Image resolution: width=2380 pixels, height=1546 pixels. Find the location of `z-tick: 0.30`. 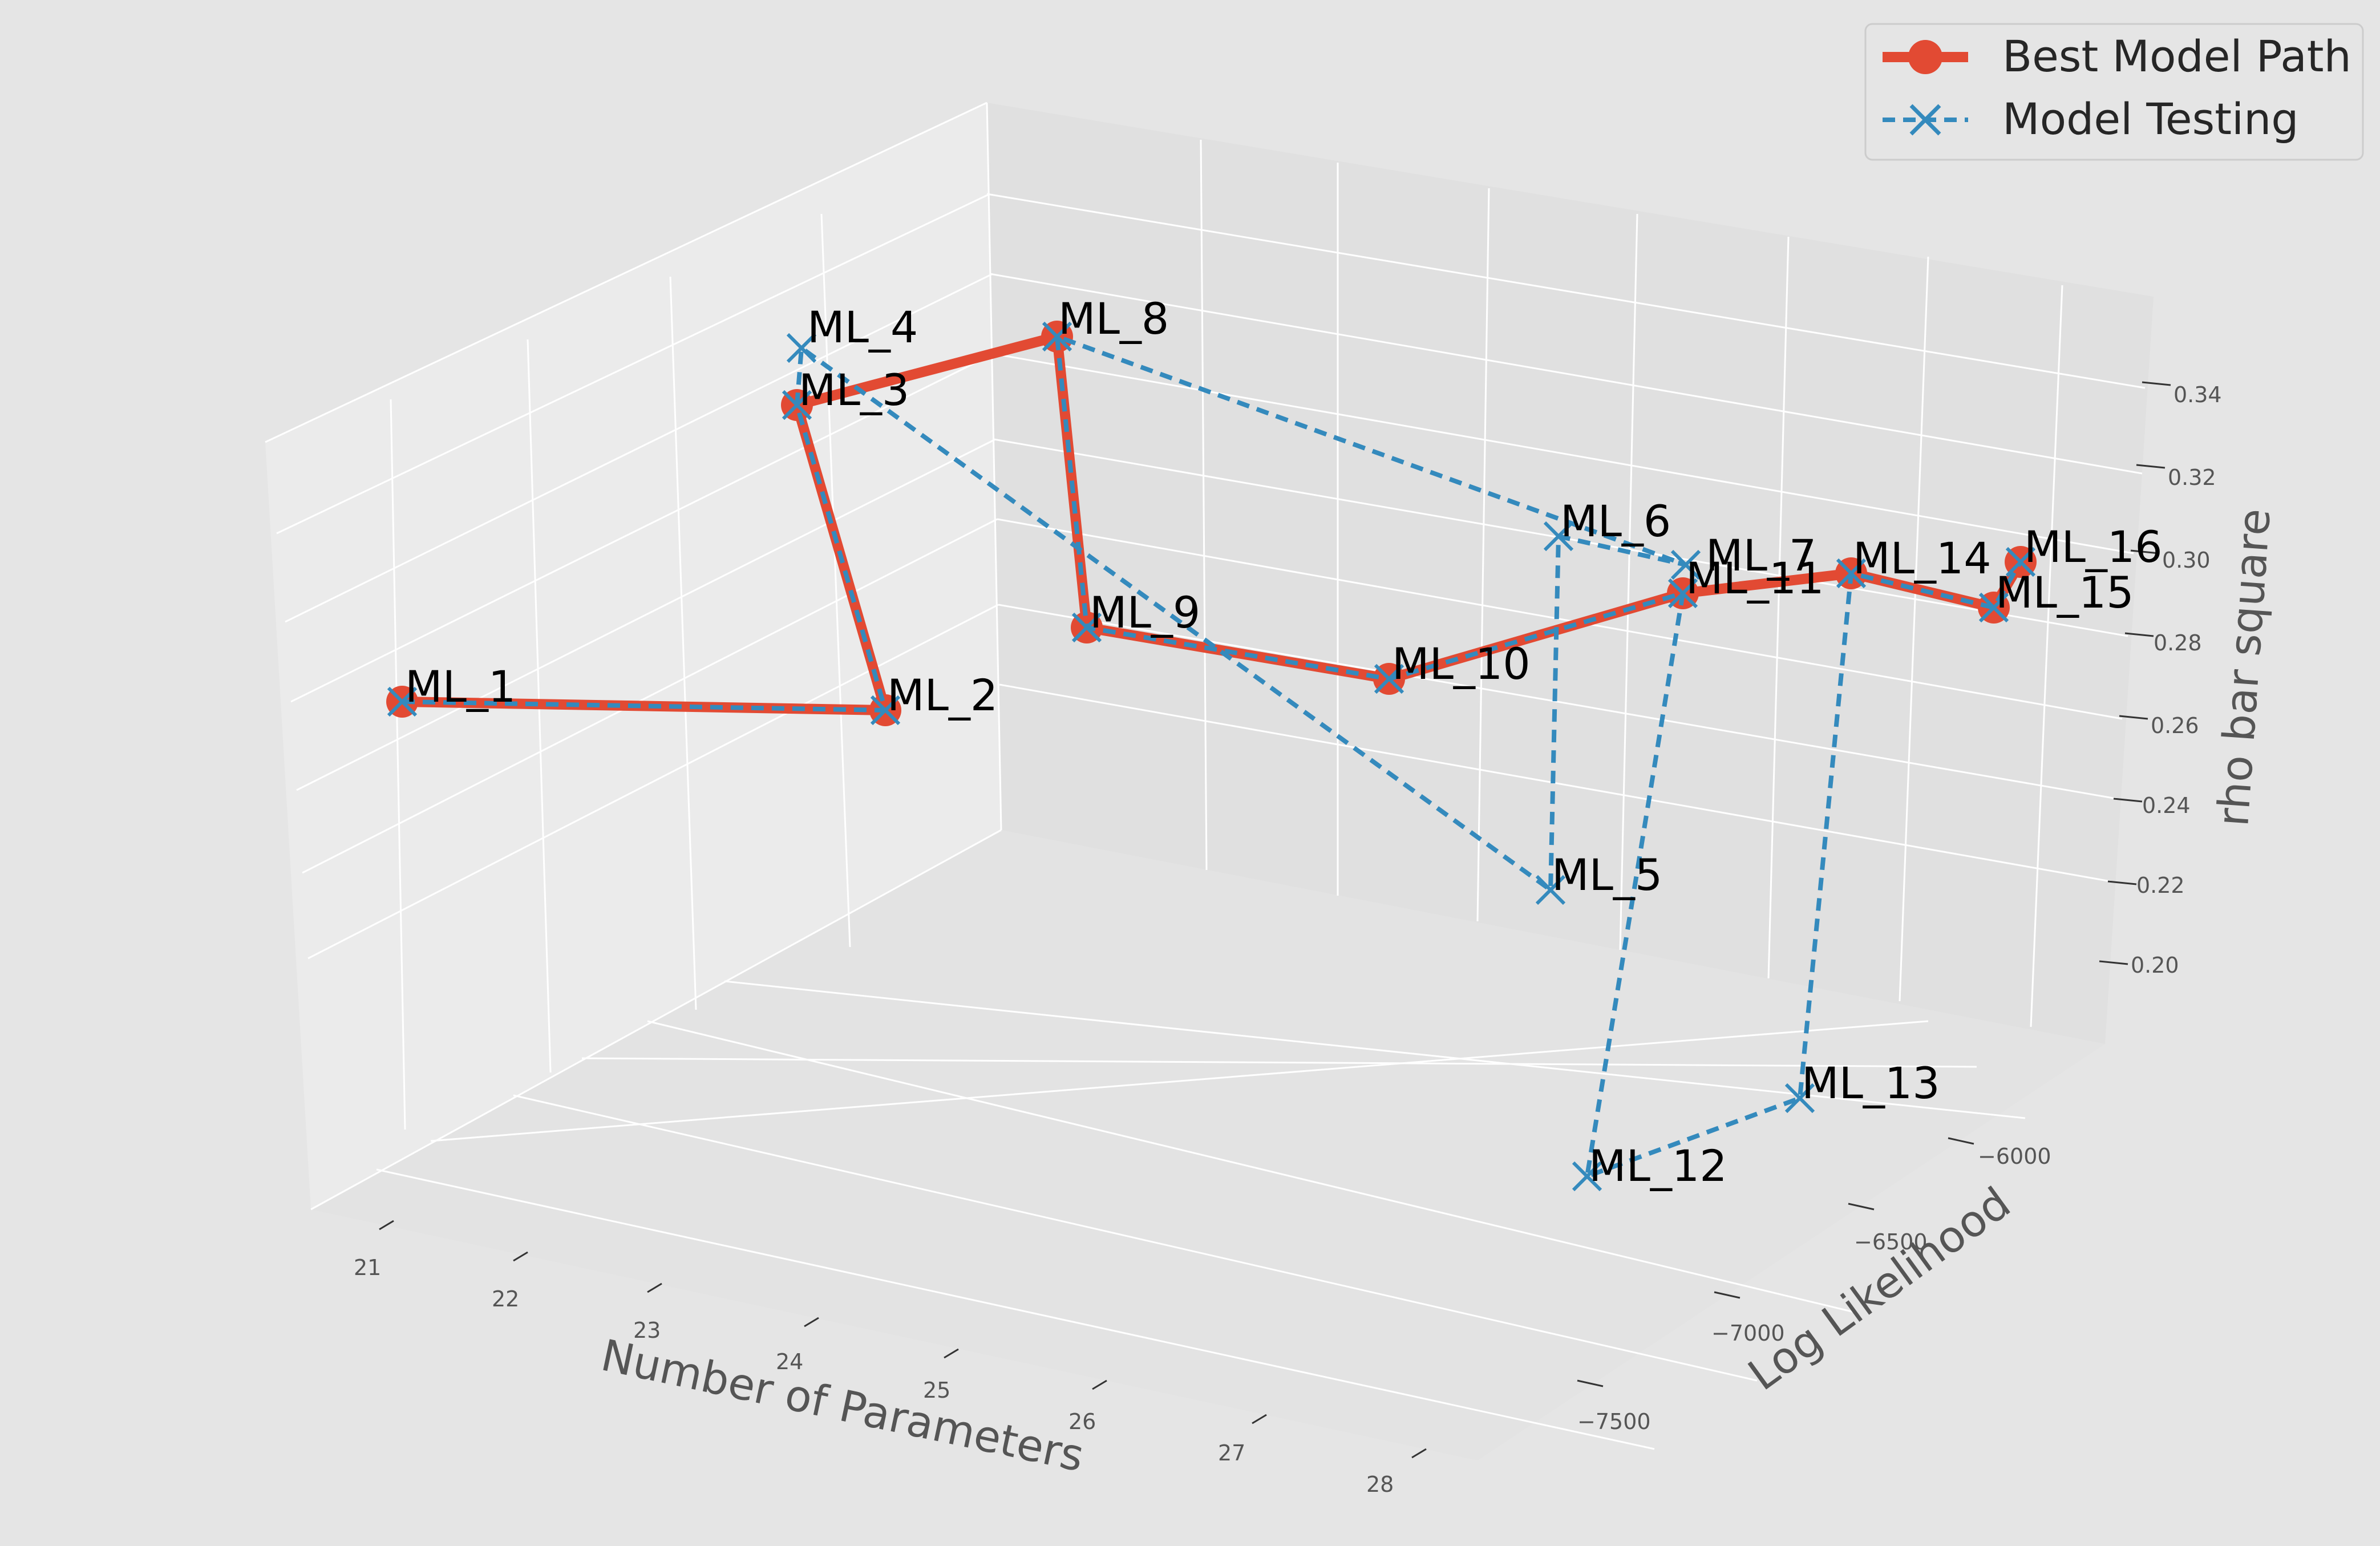

z-tick: 0.30 is located at coordinates (2170, 560).